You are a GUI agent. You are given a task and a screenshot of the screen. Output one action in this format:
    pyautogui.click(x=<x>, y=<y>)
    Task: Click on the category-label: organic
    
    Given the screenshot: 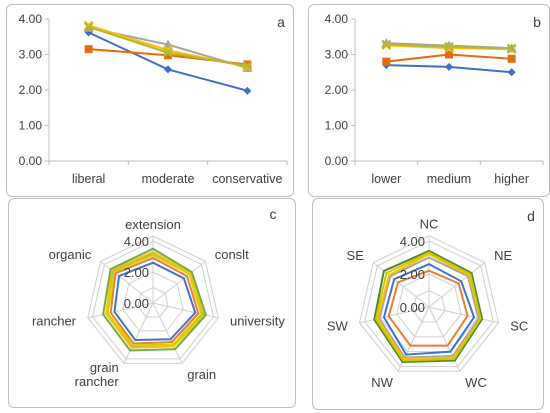 What is the action you would take?
    pyautogui.click(x=70, y=254)
    